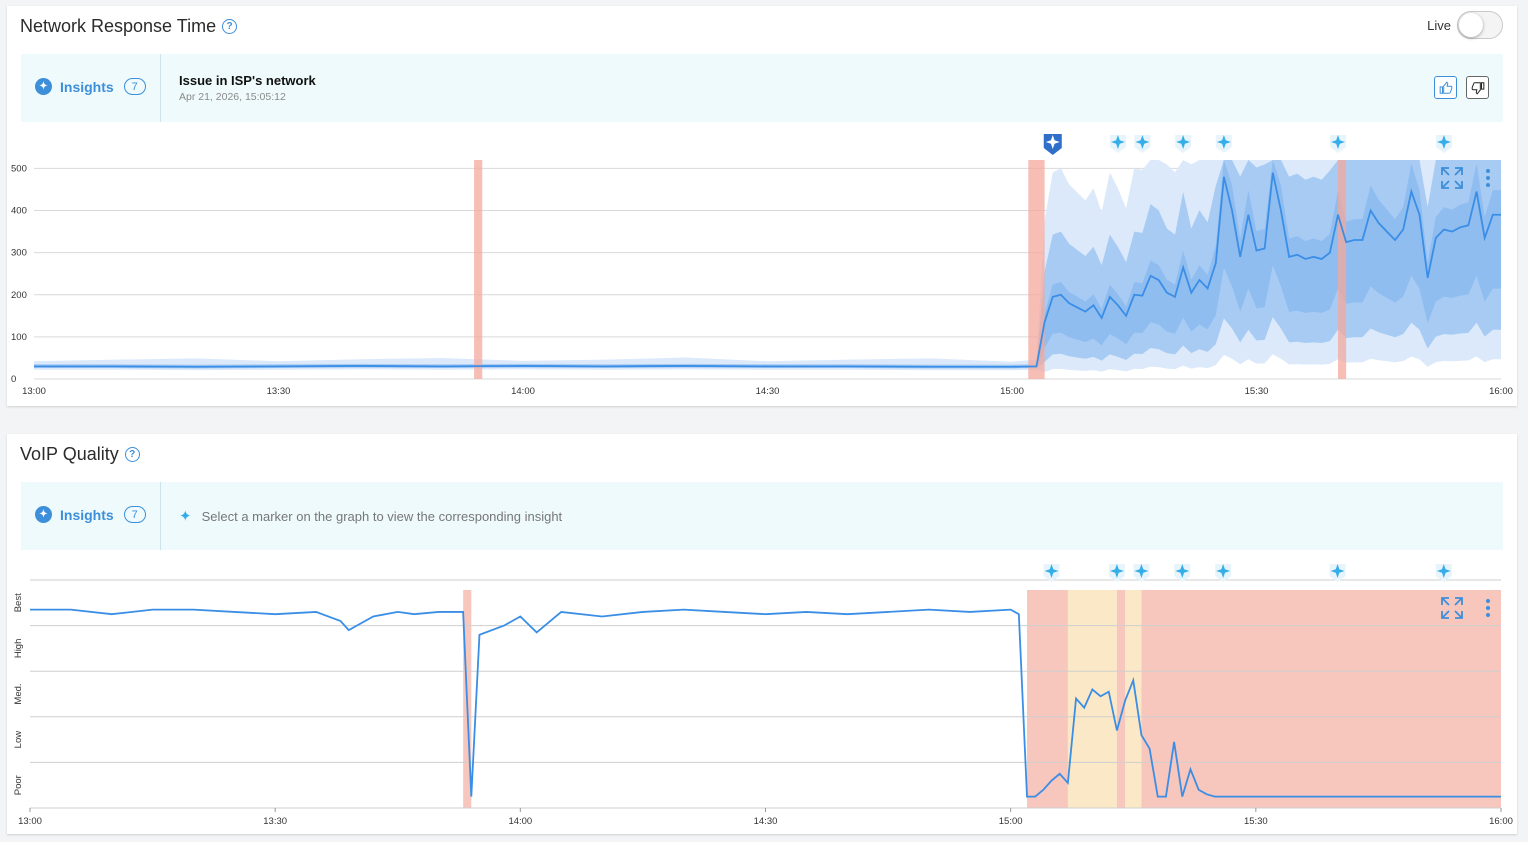 The image size is (1528, 842). Describe the element at coordinates (19, 295) in the screenshot. I see `y-tick-label: 200` at that location.